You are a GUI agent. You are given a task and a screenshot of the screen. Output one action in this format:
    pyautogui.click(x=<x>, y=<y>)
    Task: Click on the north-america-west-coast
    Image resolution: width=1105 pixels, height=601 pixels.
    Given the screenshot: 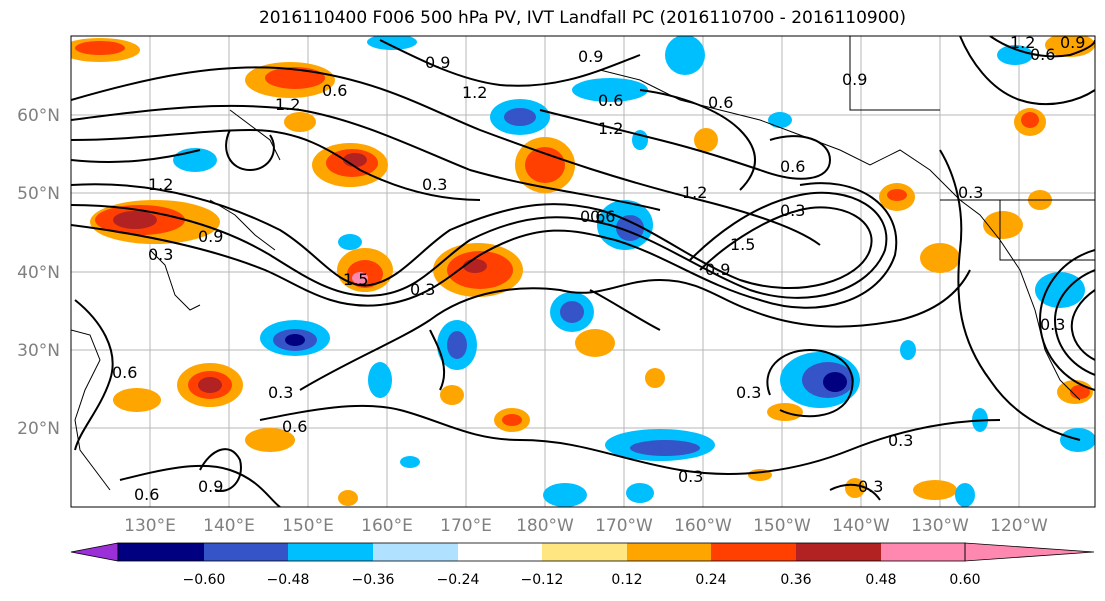 What is the action you would take?
    pyautogui.click(x=1012, y=292)
    